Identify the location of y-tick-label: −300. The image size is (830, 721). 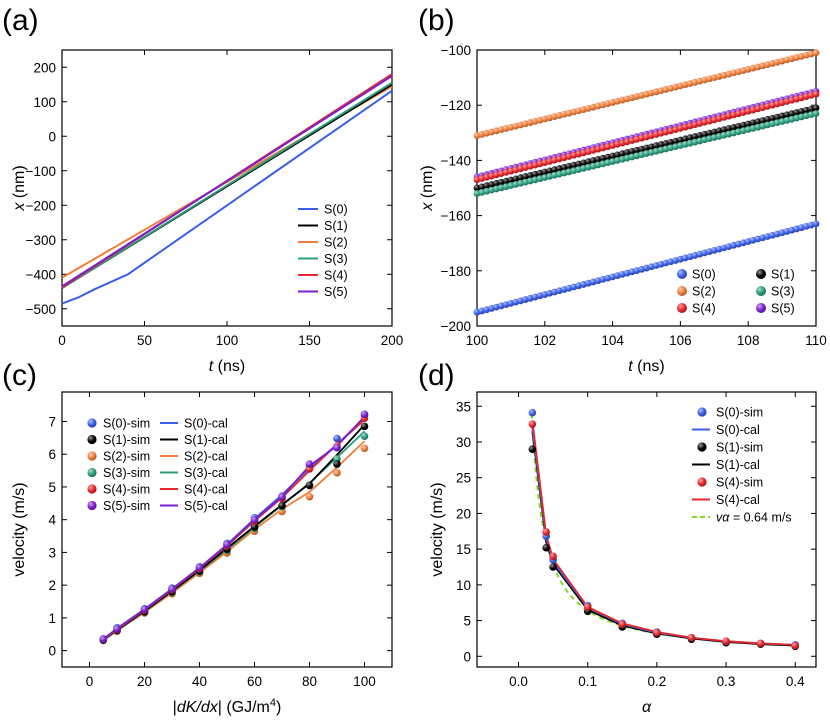
(41, 240).